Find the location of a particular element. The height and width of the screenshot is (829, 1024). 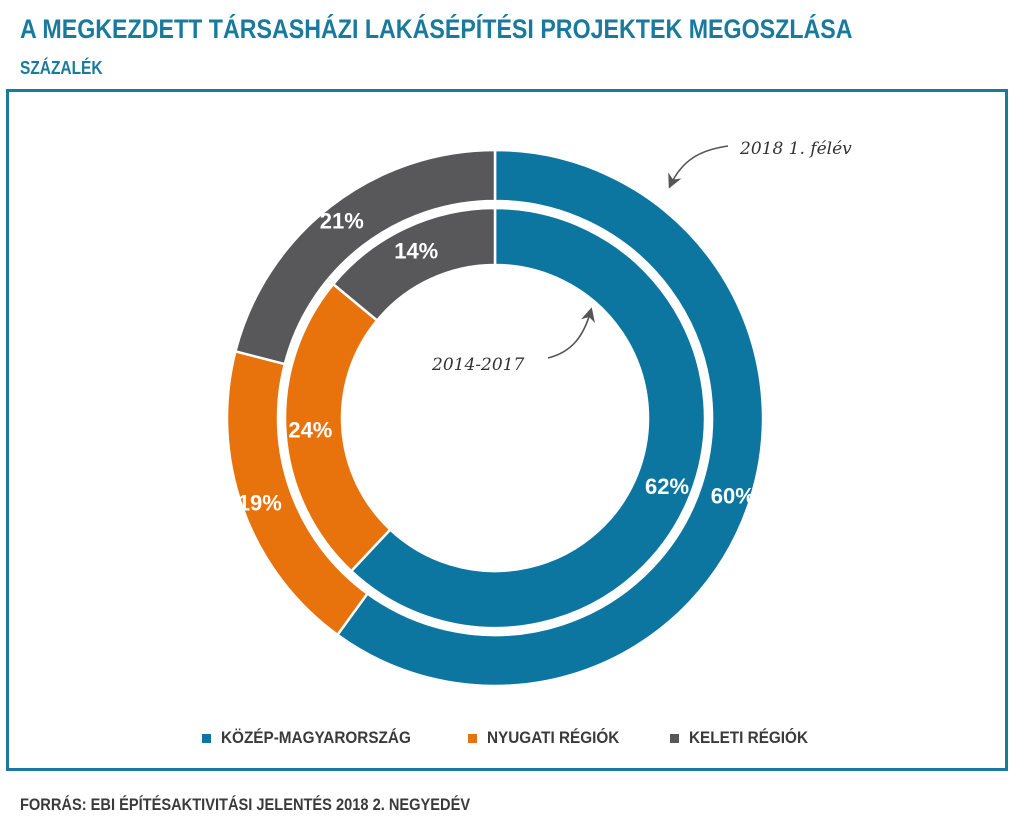

outer-label-nyugati: 19% is located at coordinates (260, 503).